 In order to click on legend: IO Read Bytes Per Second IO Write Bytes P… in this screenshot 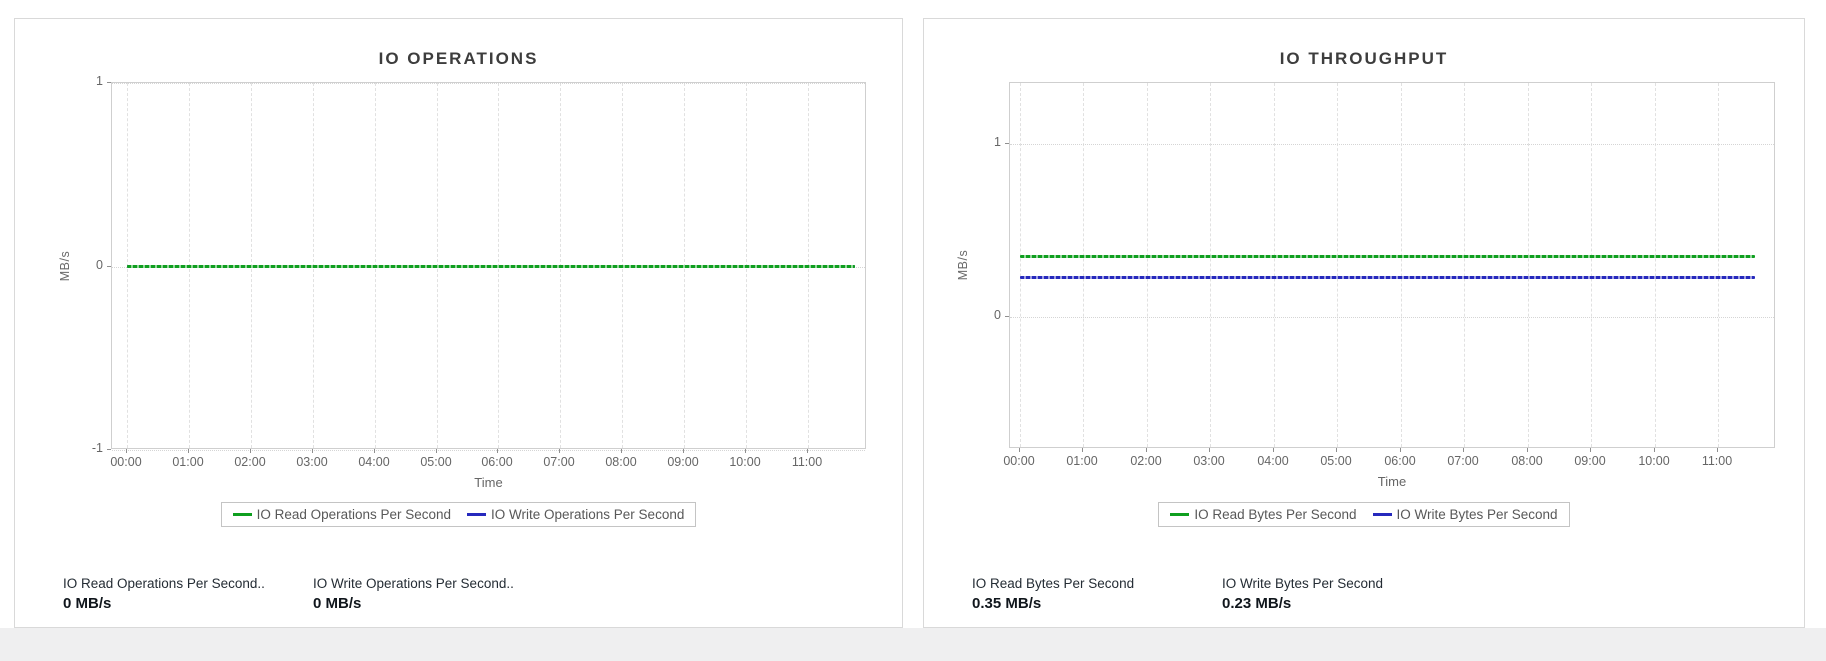, I will do `click(1364, 514)`.